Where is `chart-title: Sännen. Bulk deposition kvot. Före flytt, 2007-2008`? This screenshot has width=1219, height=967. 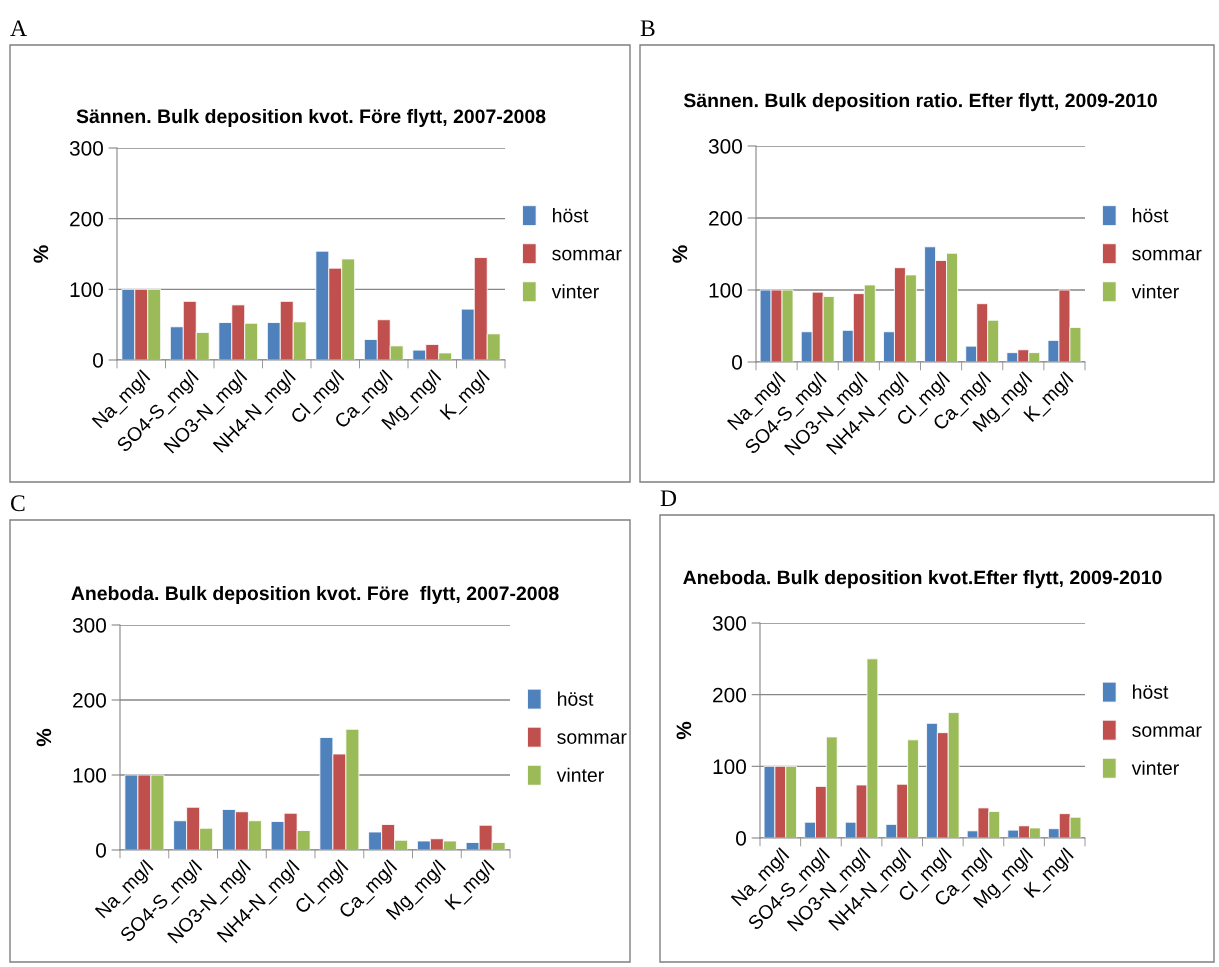 chart-title: Sännen. Bulk deposition kvot. Före flytt, 2007-2008 is located at coordinates (311, 118).